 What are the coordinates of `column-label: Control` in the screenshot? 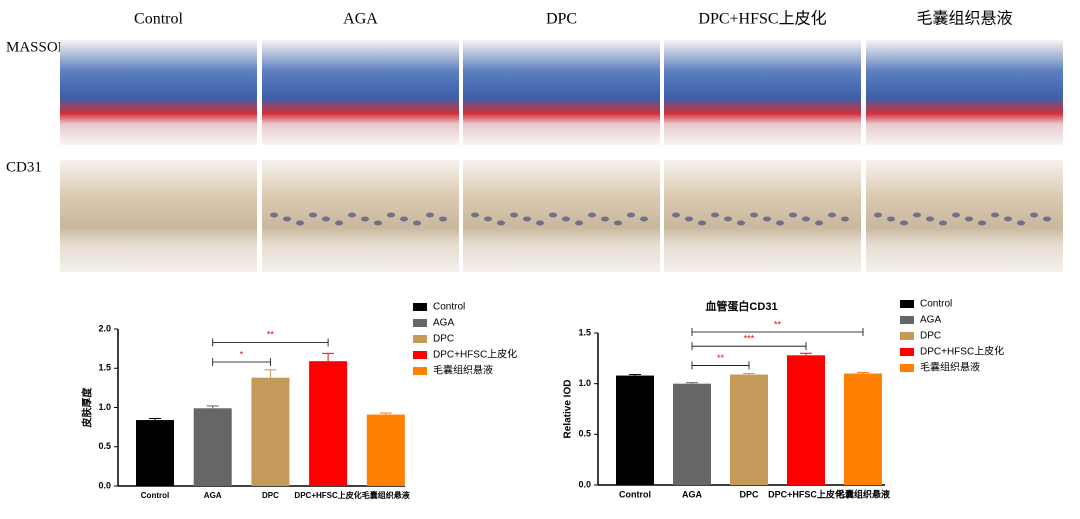 It's located at (158, 19).